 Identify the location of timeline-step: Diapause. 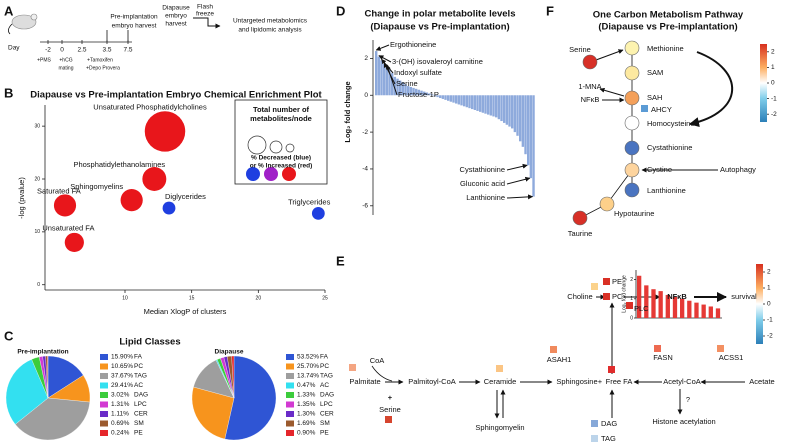
(176, 8).